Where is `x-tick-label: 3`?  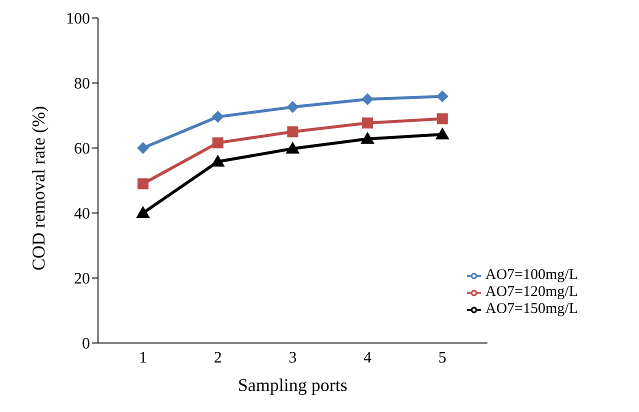 x-tick-label: 3 is located at coordinates (292, 357).